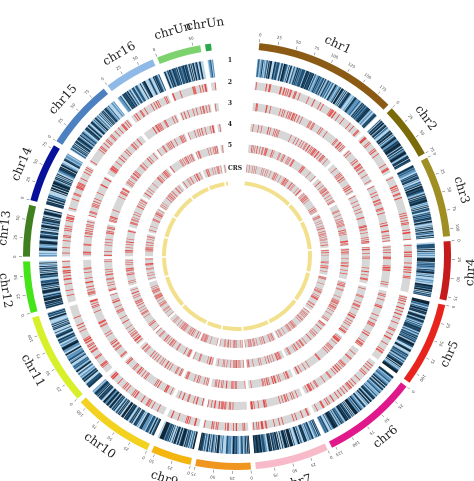 The width and height of the screenshot is (474, 481). Describe the element at coordinates (304, 338) in the screenshot. I see `track-4-background` at that location.